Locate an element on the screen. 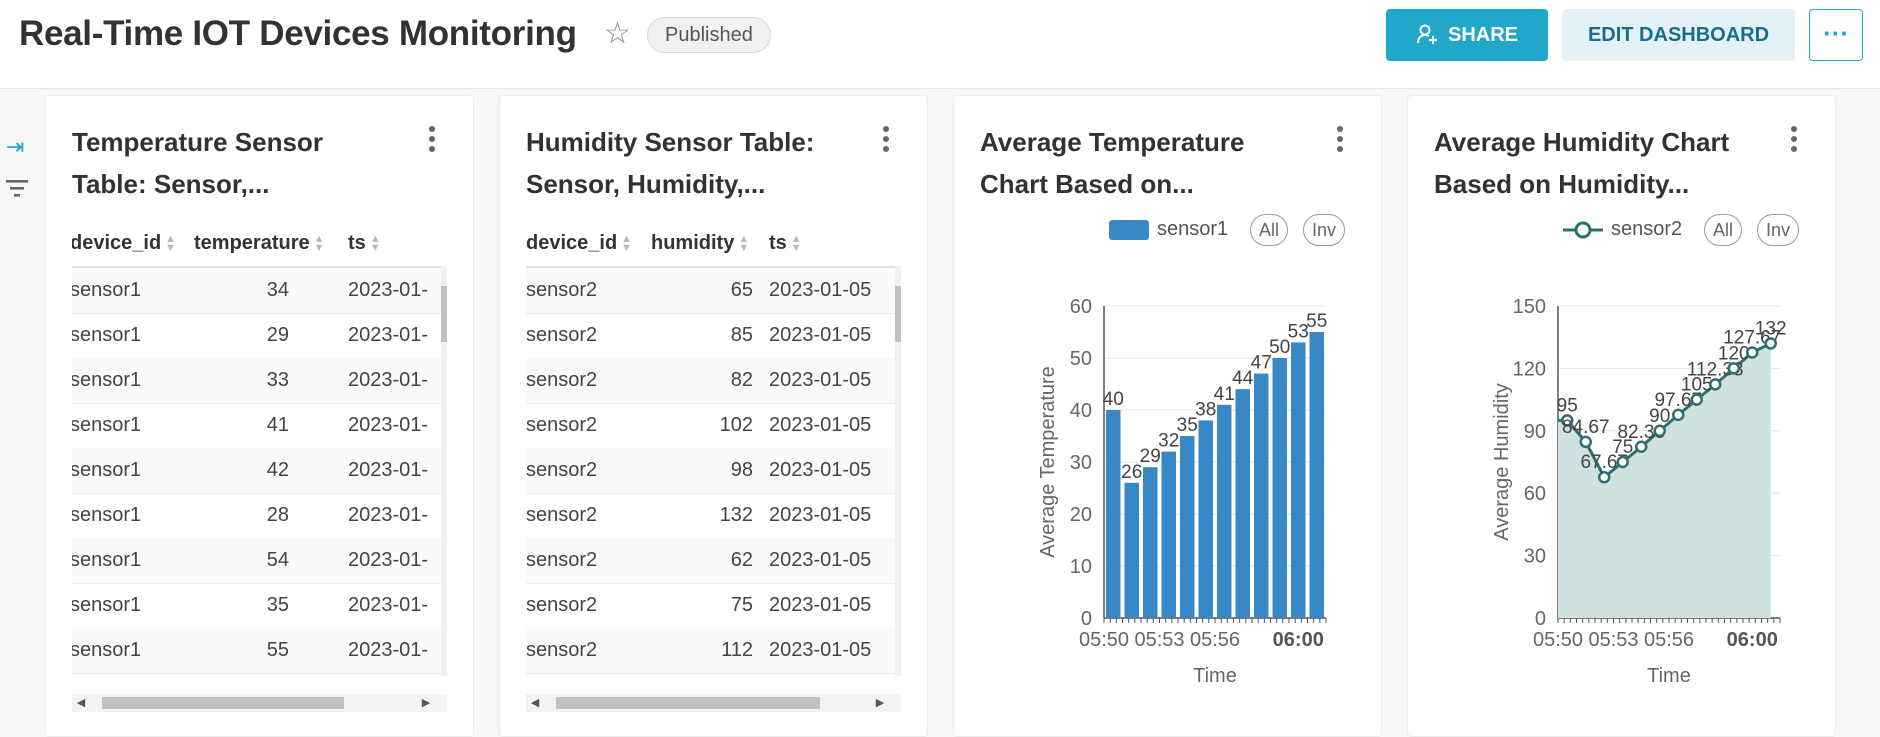 This screenshot has width=1880, height=737. table-row: sensor1 34 2023-01- is located at coordinates (259, 291).